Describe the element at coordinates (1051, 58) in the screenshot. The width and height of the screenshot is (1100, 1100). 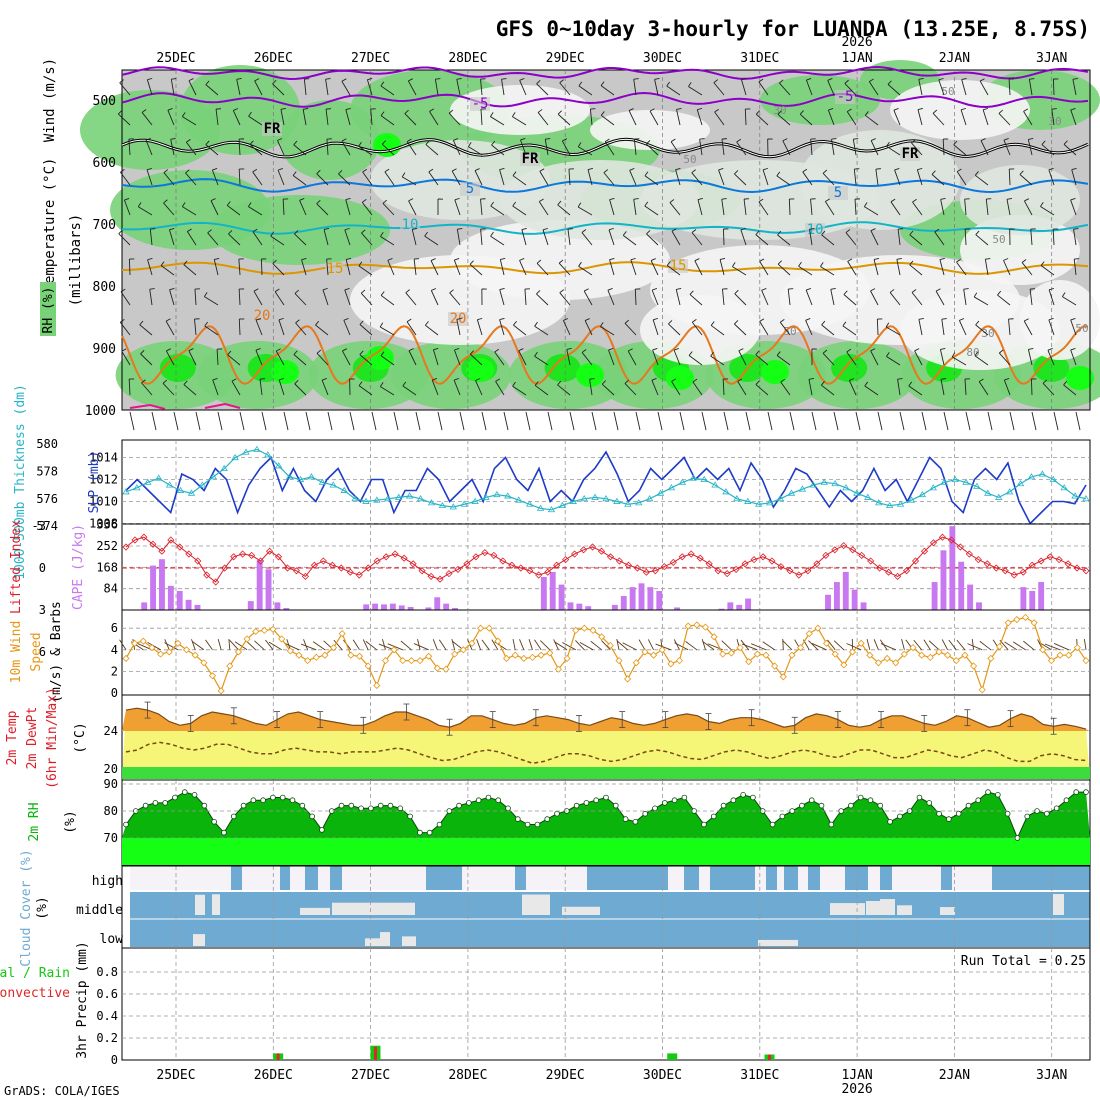
I see `day-label-top: 3JAN` at that location.